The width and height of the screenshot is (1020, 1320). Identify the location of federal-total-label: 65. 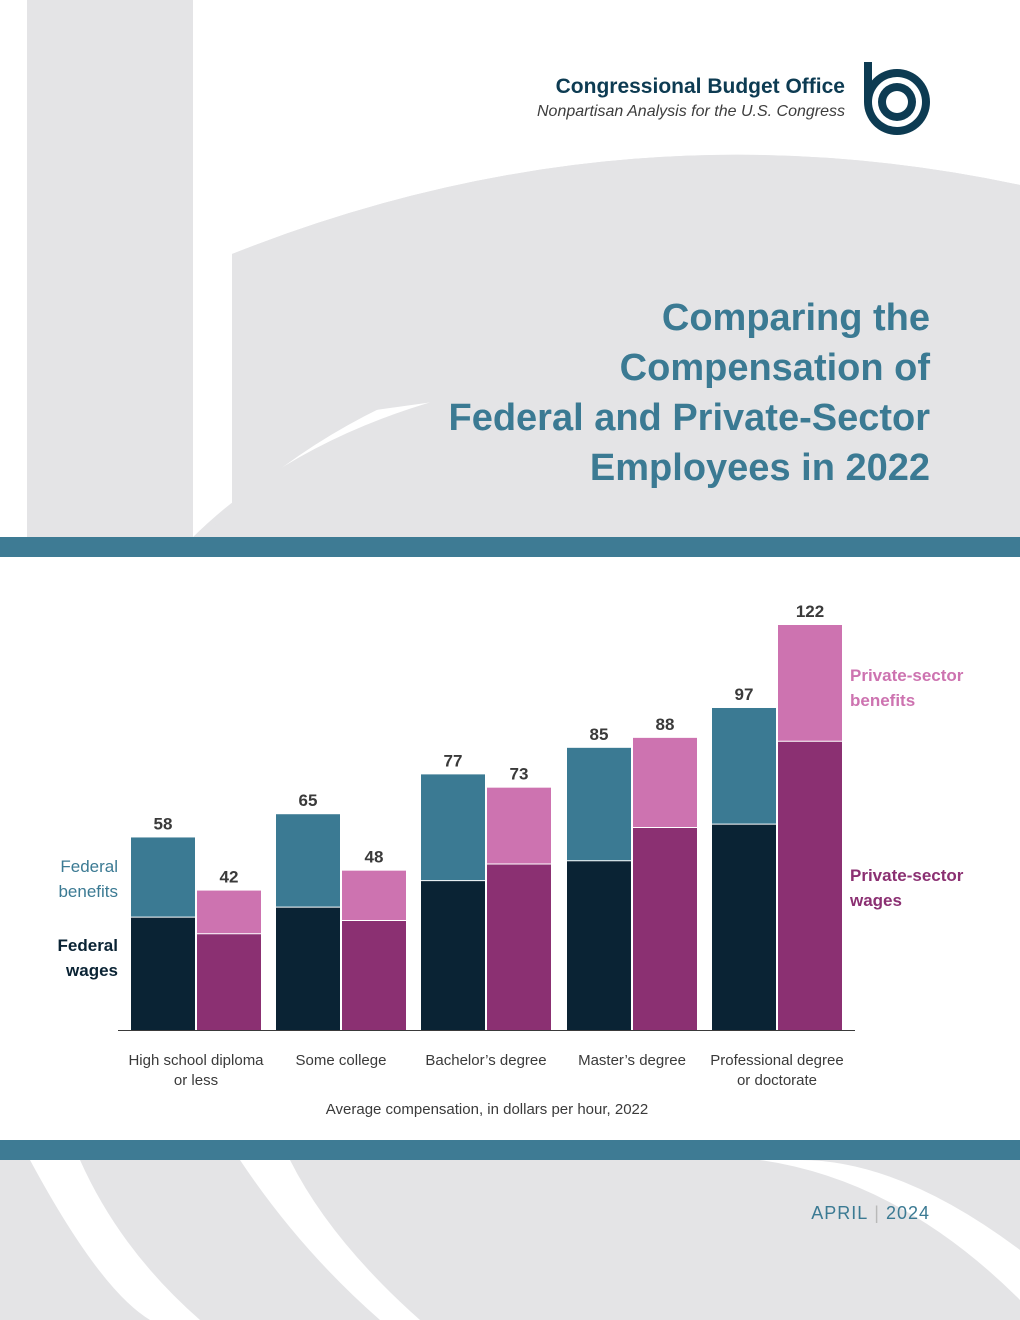
(308, 800).